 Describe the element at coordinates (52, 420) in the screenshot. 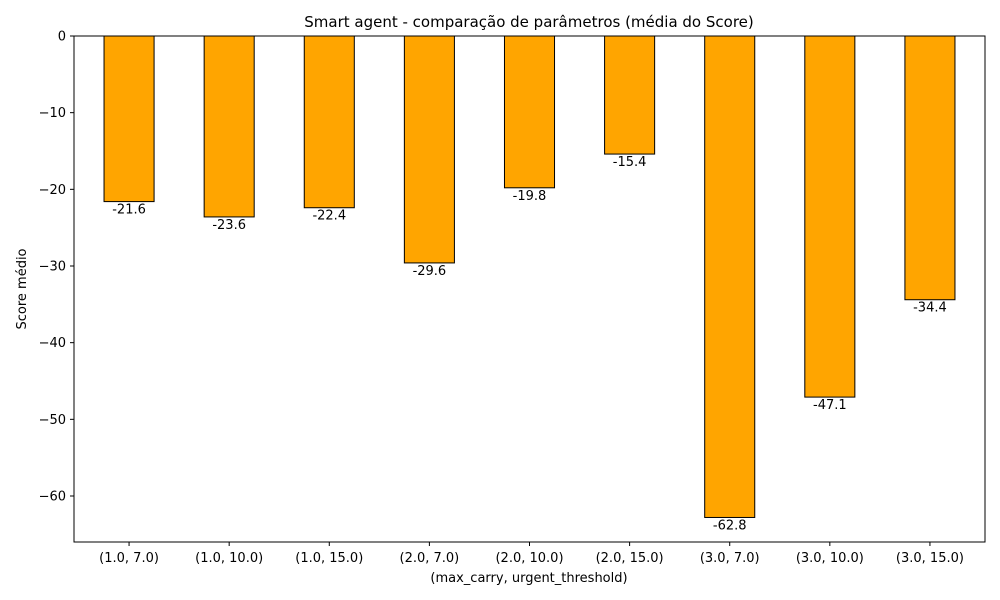

I see `y-tick-label: −50` at that location.